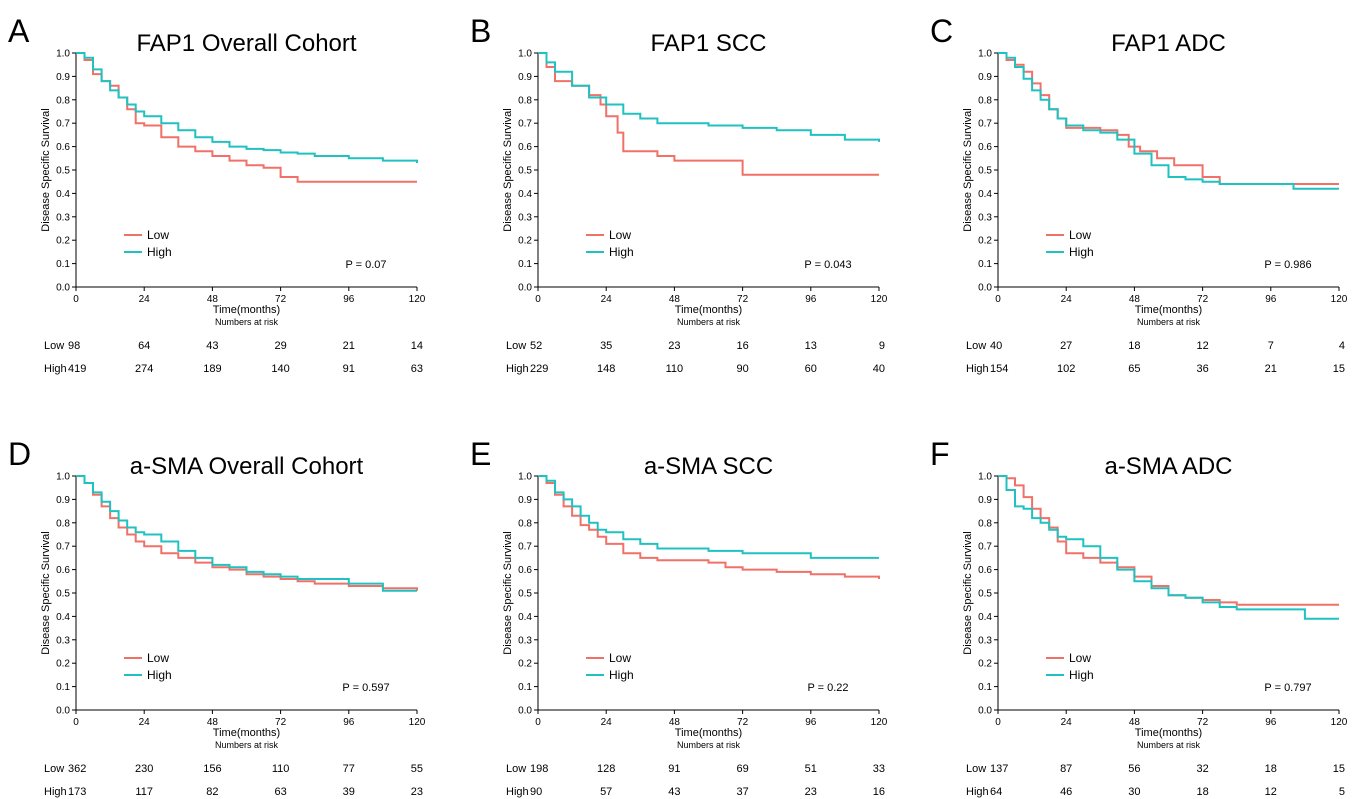 The image size is (1354, 799). What do you see at coordinates (1155, 769) in the screenshot?
I see `risk-row-low: Low 137 87 56 32 18 15` at bounding box center [1155, 769].